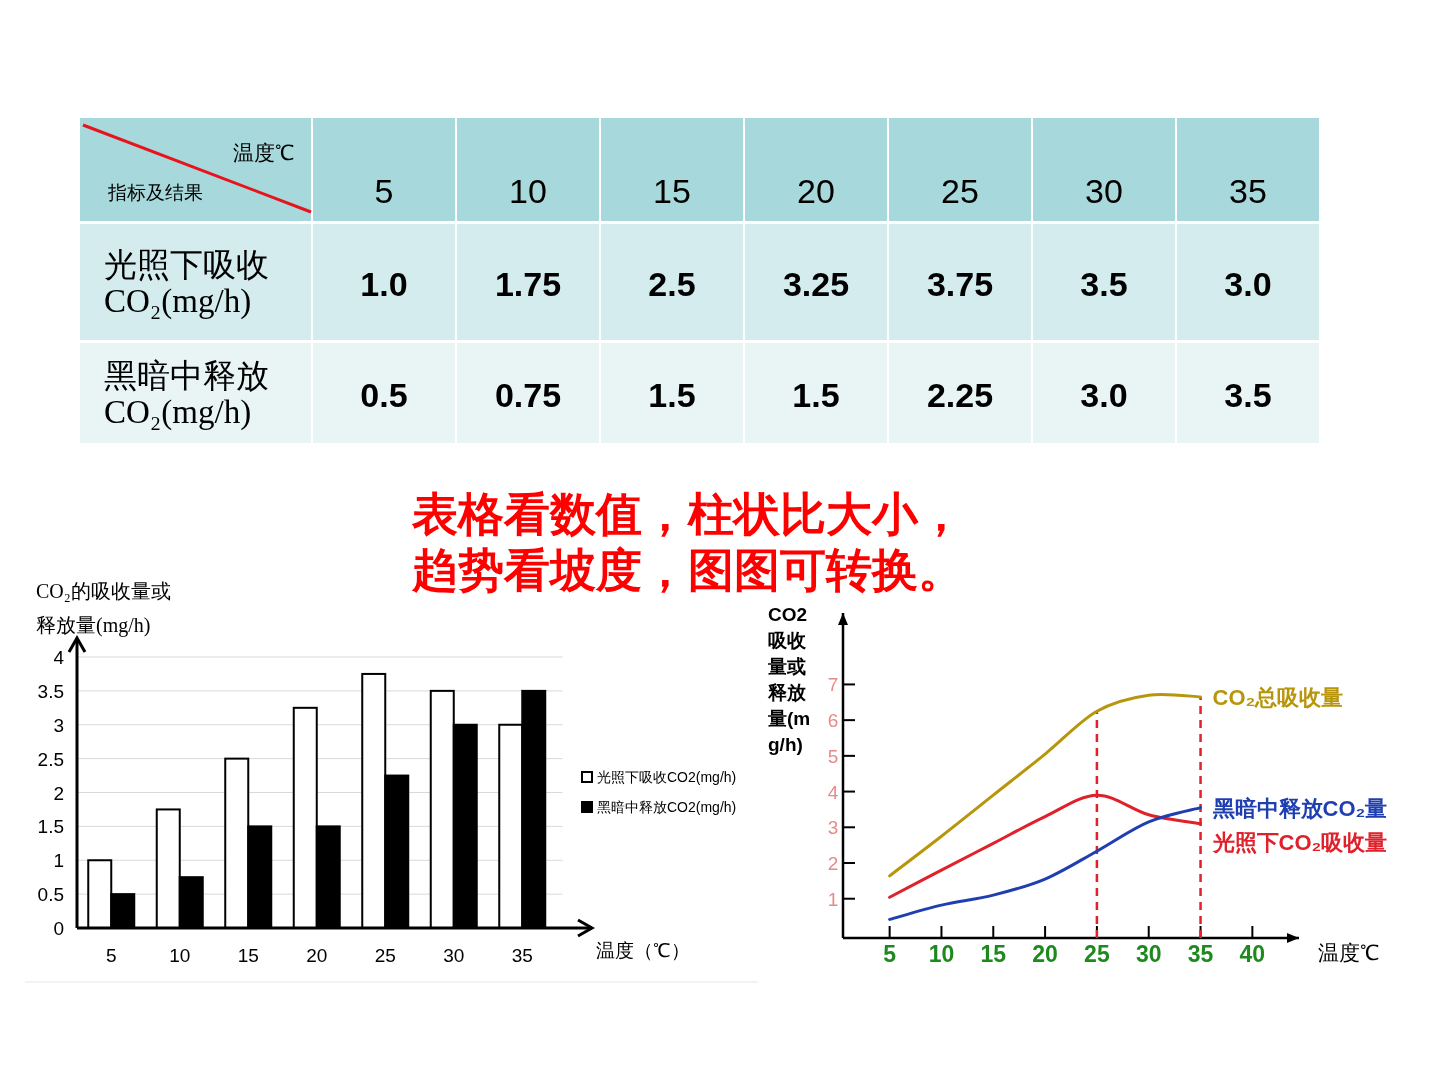 This screenshot has height=1080, width=1440. What do you see at coordinates (528, 283) in the screenshot?
I see `data-label: 1.75` at bounding box center [528, 283].